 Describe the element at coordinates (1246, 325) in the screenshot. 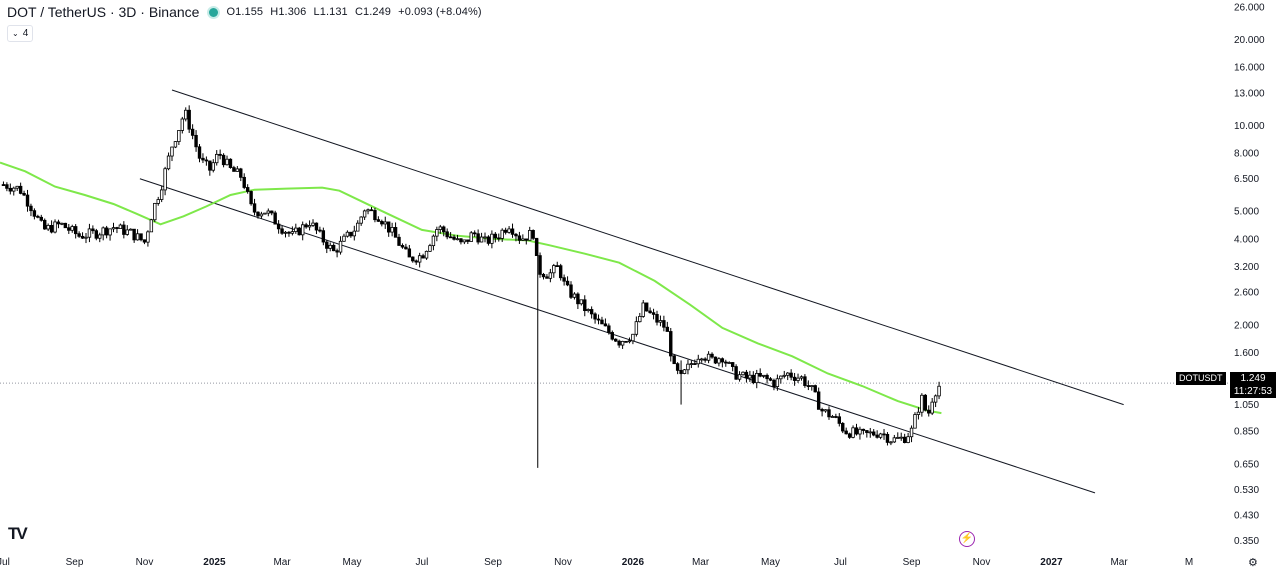

I see `y-tick-label: 2.000` at that location.